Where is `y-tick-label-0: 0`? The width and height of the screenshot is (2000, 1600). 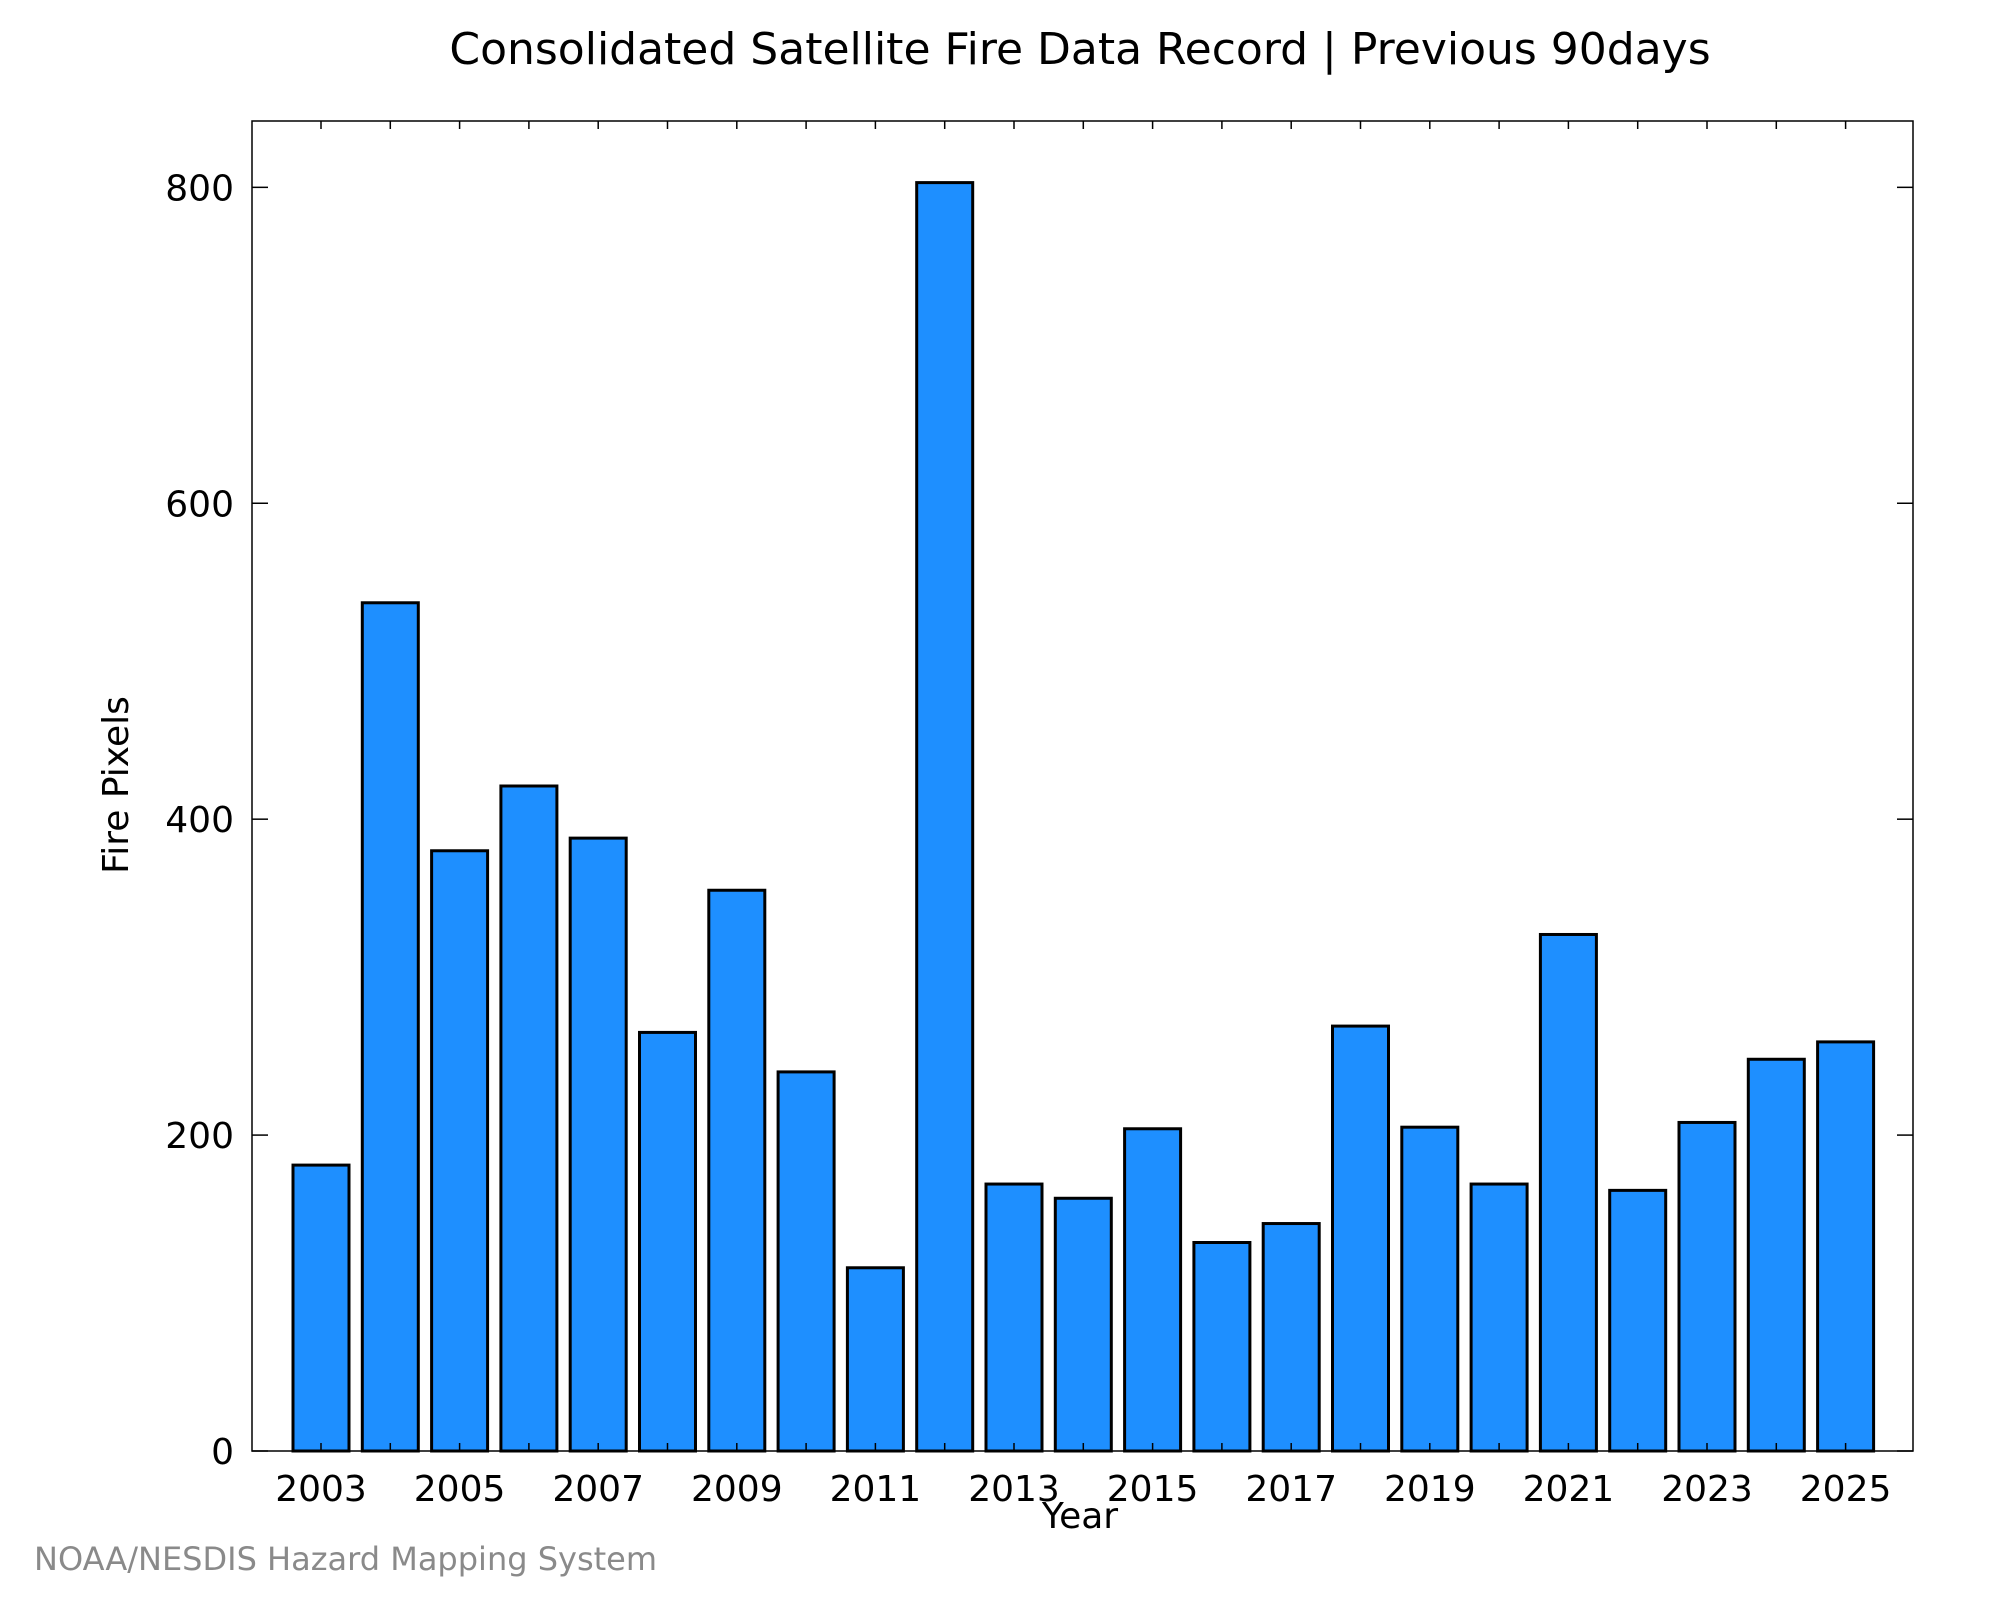
y-tick-label-0: 0 is located at coordinates (222, 1452).